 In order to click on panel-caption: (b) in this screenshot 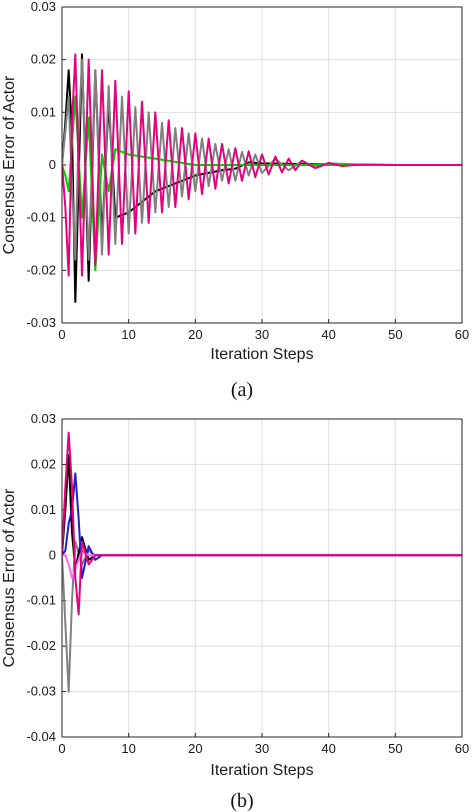, I will do `click(241, 801)`.